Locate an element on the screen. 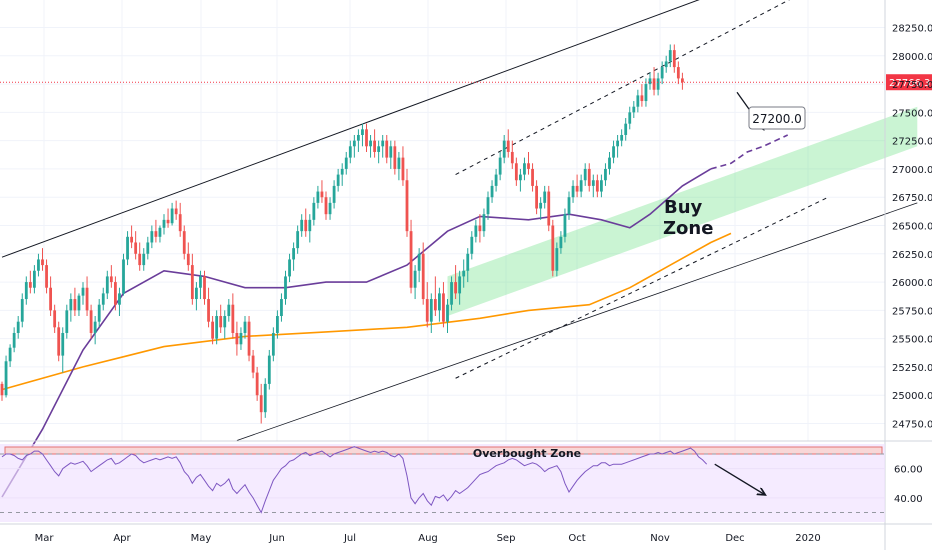  overbought-zone-label: Overbought Zone is located at coordinates (527, 453).